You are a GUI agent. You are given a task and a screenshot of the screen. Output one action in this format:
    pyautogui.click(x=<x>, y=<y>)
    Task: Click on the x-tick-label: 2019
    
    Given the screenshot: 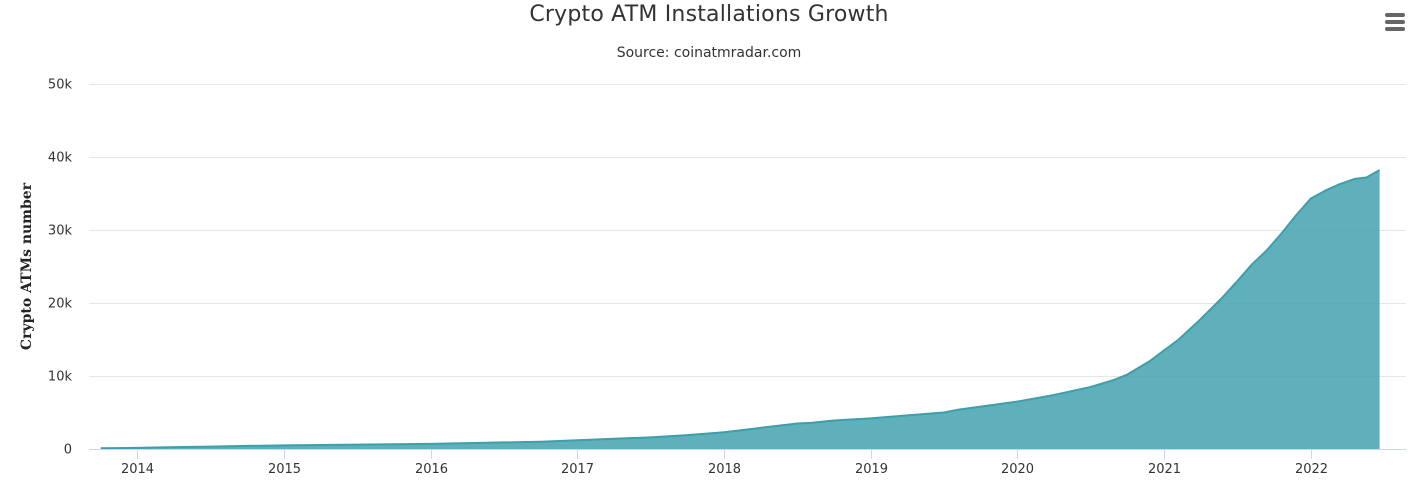 What is the action you would take?
    pyautogui.click(x=871, y=469)
    